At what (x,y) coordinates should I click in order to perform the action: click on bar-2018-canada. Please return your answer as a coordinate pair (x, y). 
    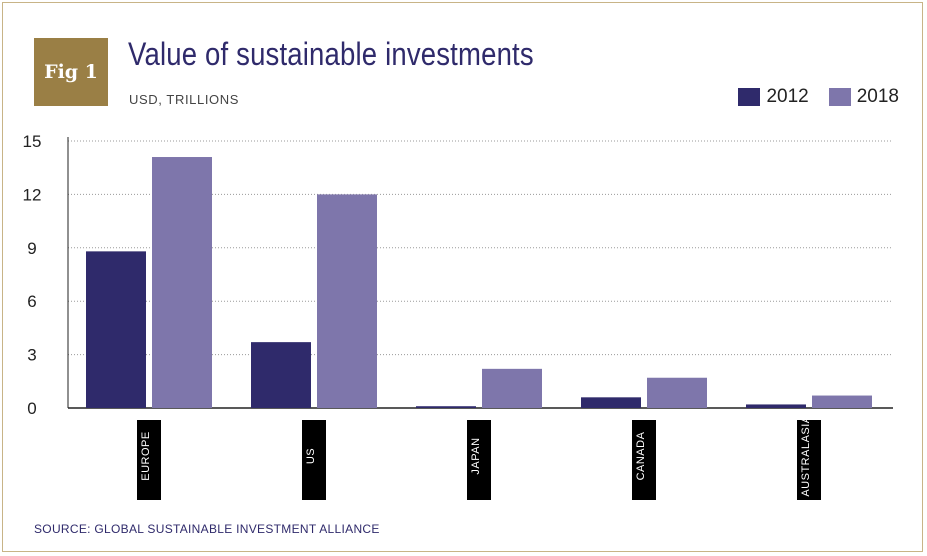
    Looking at the image, I should click on (677, 392).